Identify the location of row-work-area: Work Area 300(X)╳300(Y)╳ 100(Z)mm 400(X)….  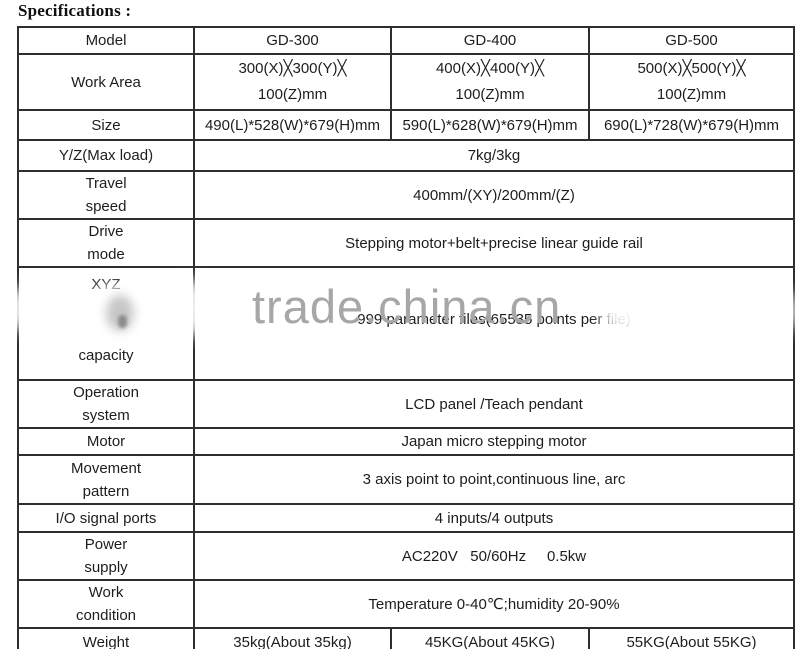
(406, 82).